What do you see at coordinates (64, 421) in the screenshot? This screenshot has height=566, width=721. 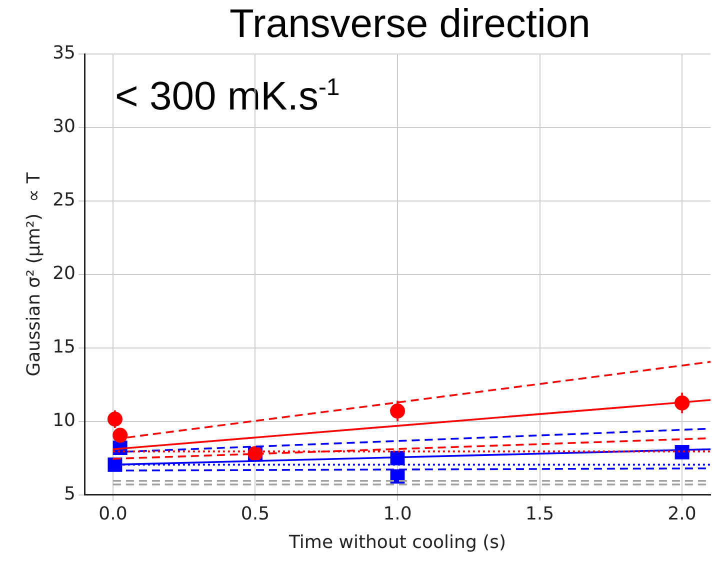 I see `y-tick-label: 10` at bounding box center [64, 421].